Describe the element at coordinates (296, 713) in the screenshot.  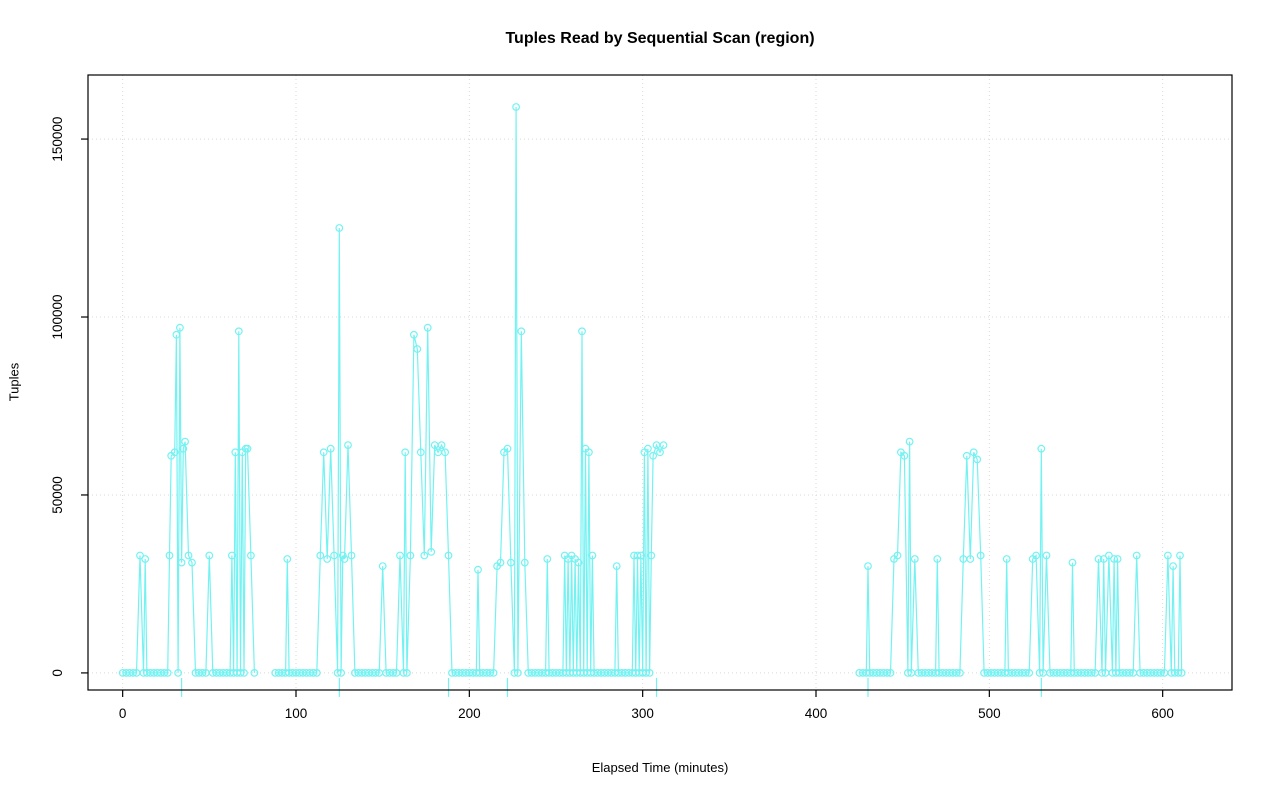
I see `x-tick-label: 100` at that location.